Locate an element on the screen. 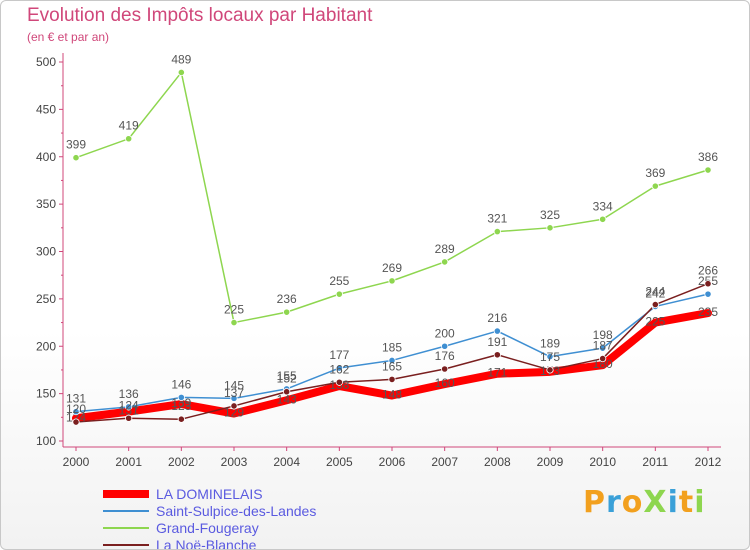 This screenshot has width=750, height=550. data-label: 162 is located at coordinates (339, 369).